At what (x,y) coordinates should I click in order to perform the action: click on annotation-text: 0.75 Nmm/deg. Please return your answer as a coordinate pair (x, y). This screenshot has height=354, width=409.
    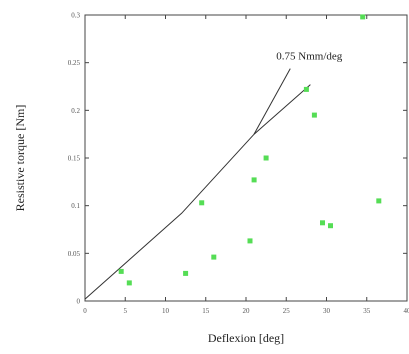
    Looking at the image, I should click on (309, 57).